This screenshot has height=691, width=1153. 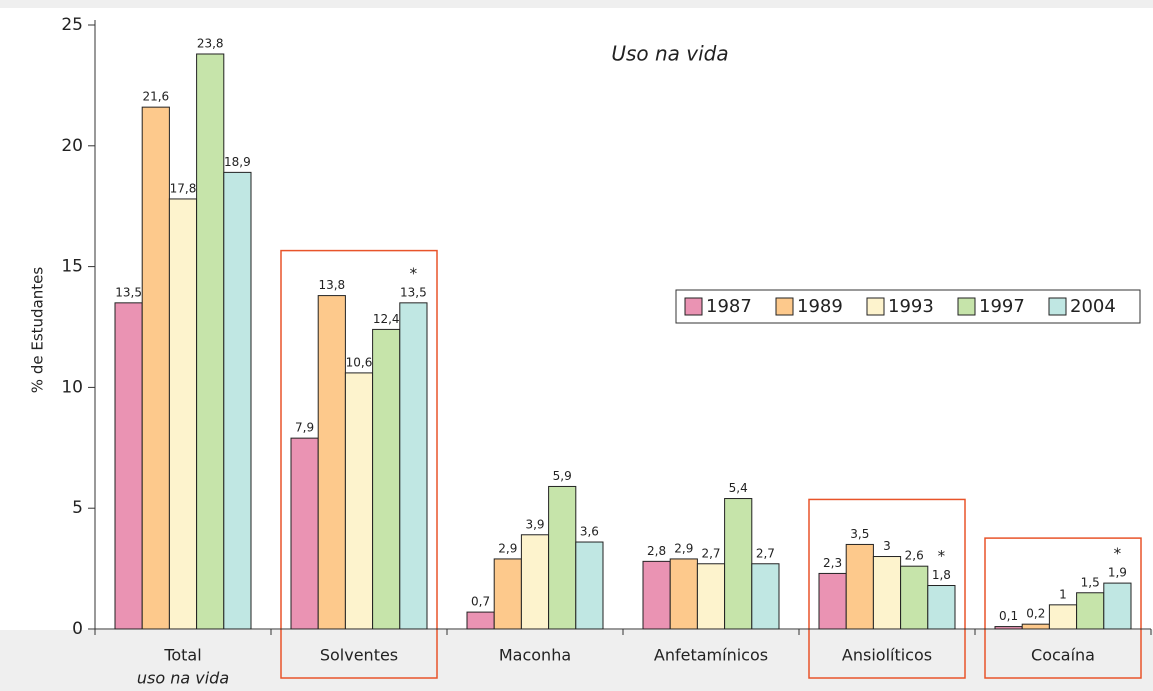 What do you see at coordinates (77, 508) in the screenshot?
I see `y-tick-label: 5` at bounding box center [77, 508].